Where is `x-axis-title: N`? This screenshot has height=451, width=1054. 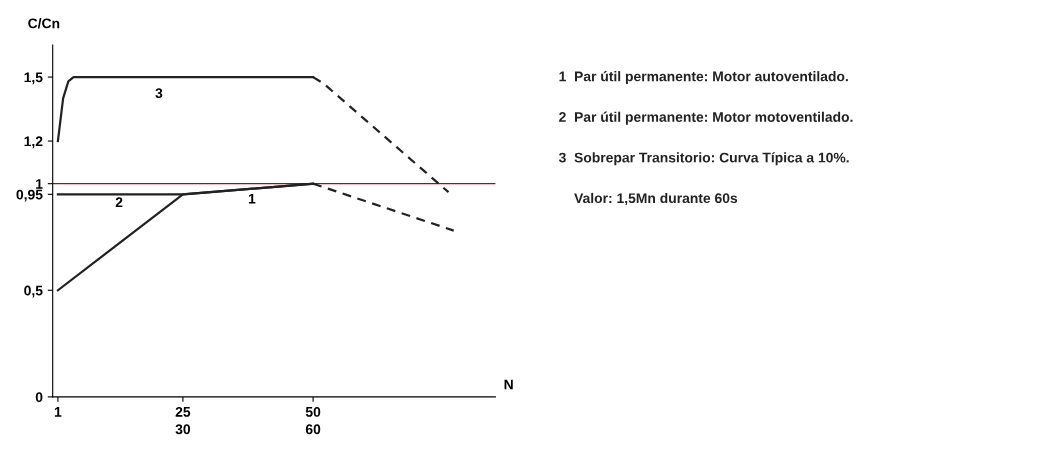
x-axis-title: N is located at coordinates (508, 384).